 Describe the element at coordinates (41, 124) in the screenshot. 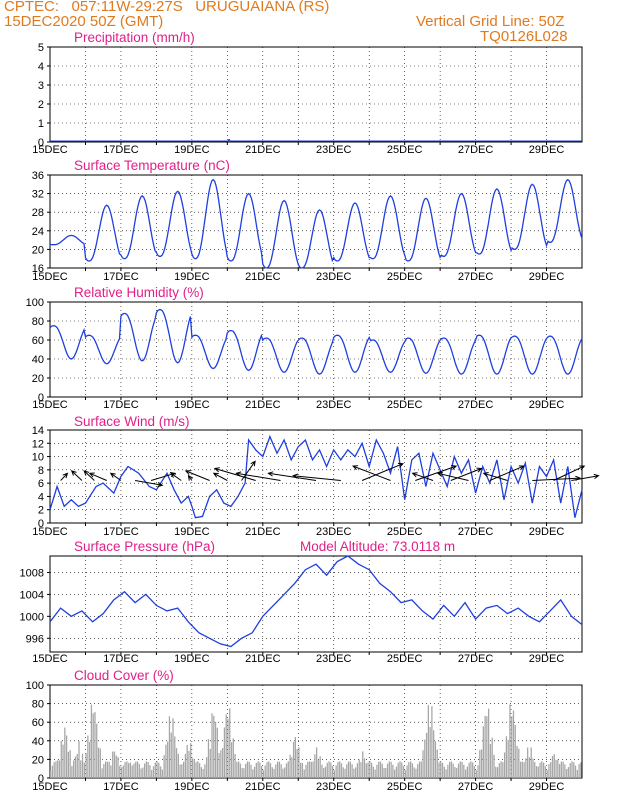

I see `y-tick-label: 1` at that location.